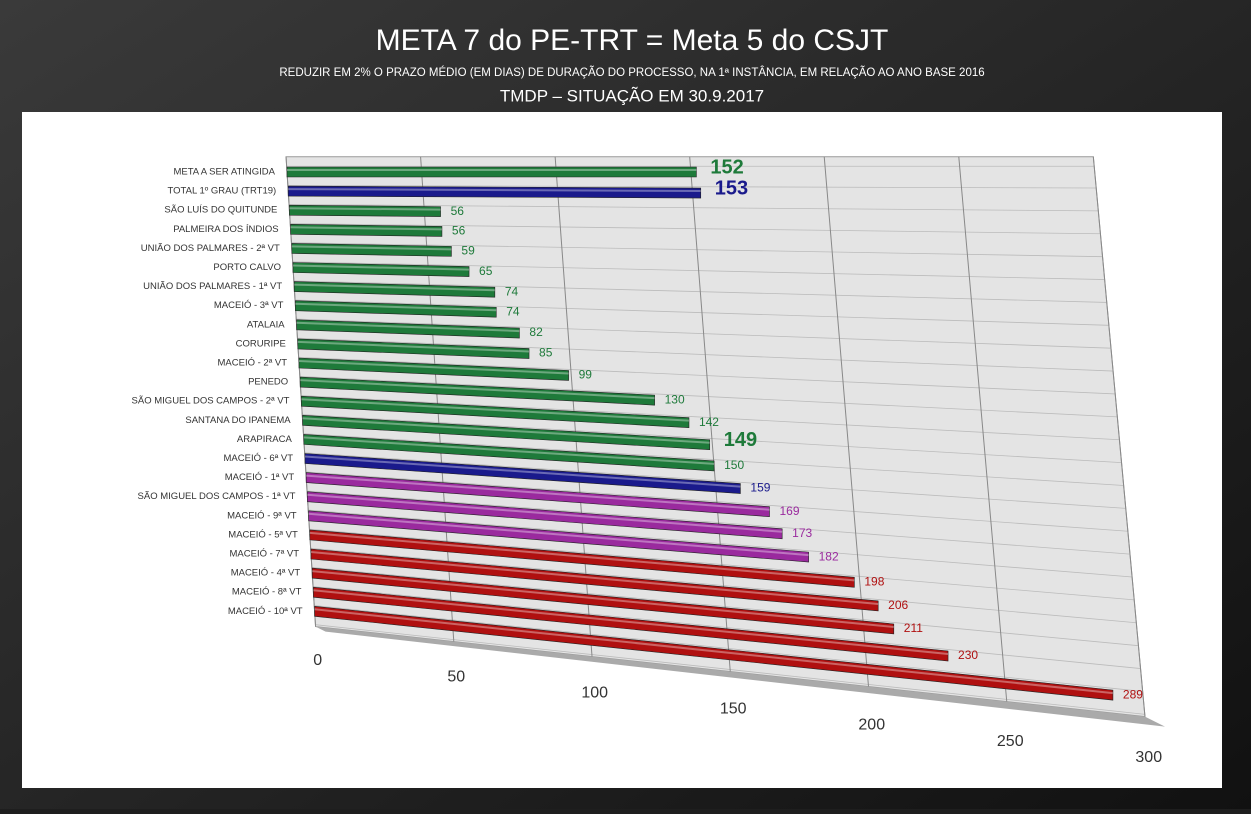 Image resolution: width=1251 pixels, height=814 pixels. I want to click on data-label: 149, so click(740, 440).